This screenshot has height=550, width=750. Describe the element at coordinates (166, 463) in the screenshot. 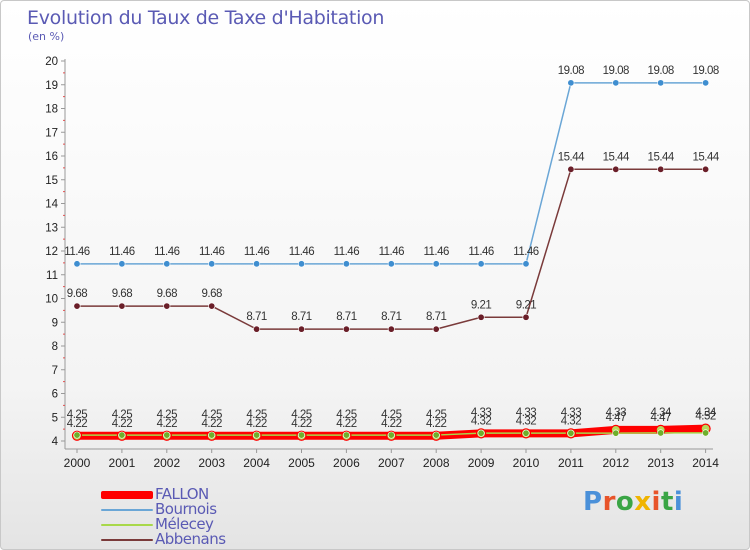

I see `x-tick-label: 2002` at that location.